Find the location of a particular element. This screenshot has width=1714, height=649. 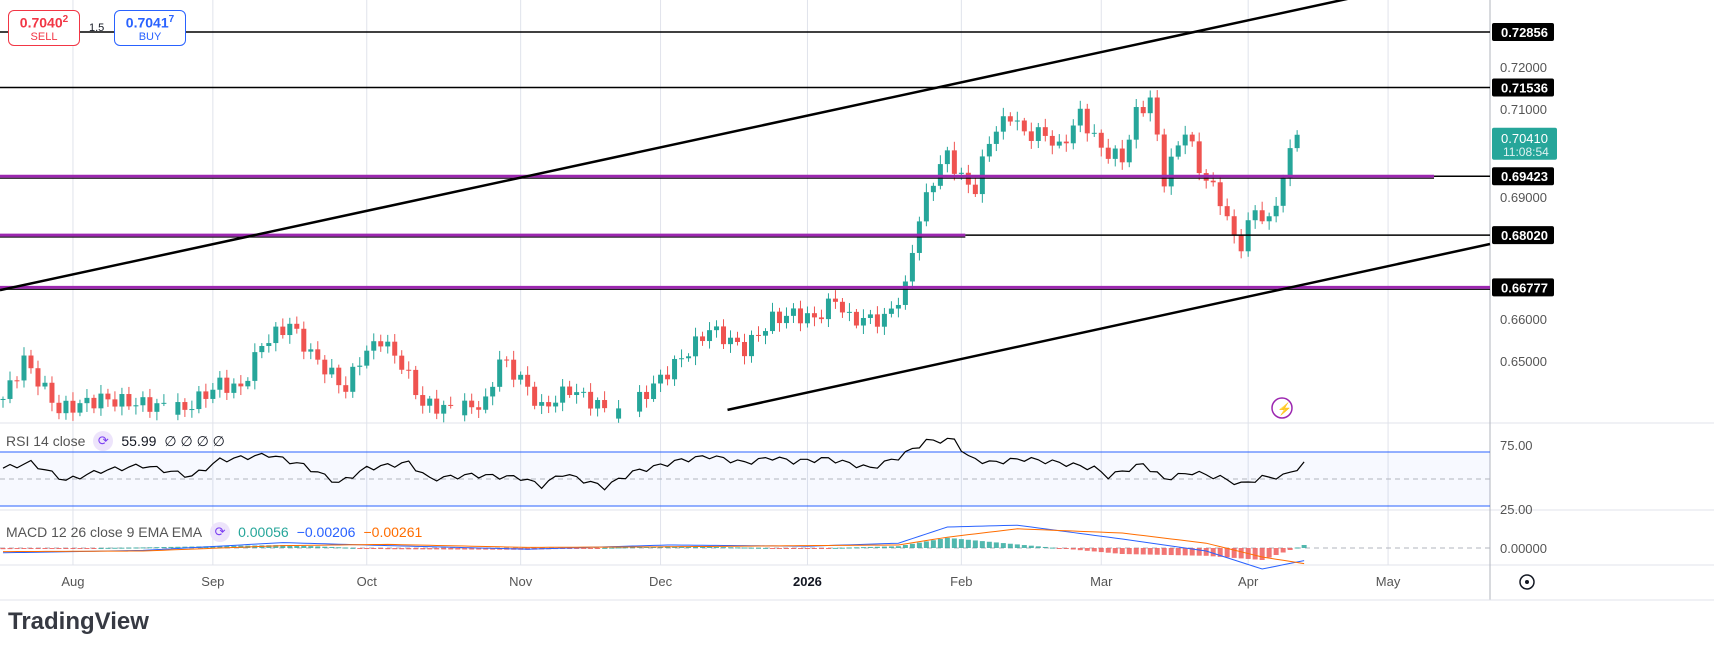

tradingview-logo: TradingView is located at coordinates (78, 621).